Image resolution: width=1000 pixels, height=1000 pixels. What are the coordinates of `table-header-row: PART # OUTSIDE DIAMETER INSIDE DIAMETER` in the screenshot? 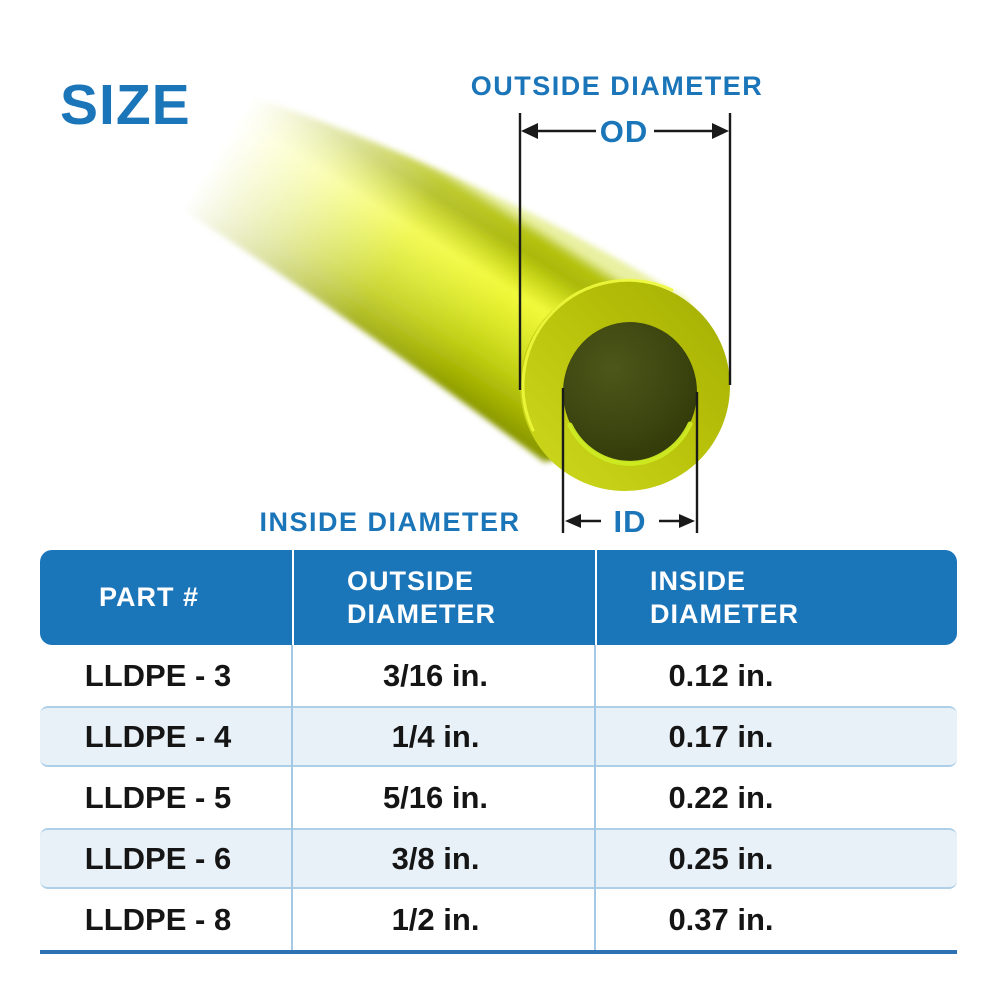 It's located at (498, 597).